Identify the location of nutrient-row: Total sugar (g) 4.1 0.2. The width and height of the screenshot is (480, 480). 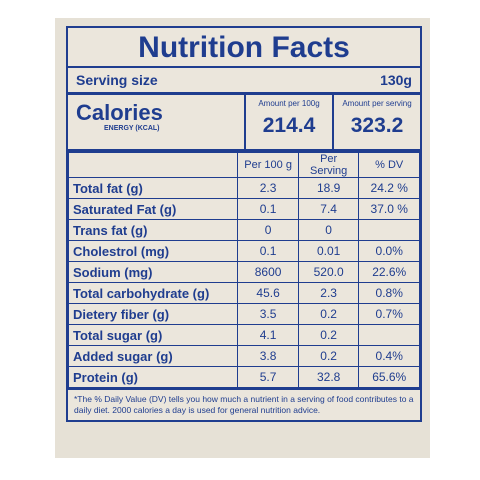
(243, 335).